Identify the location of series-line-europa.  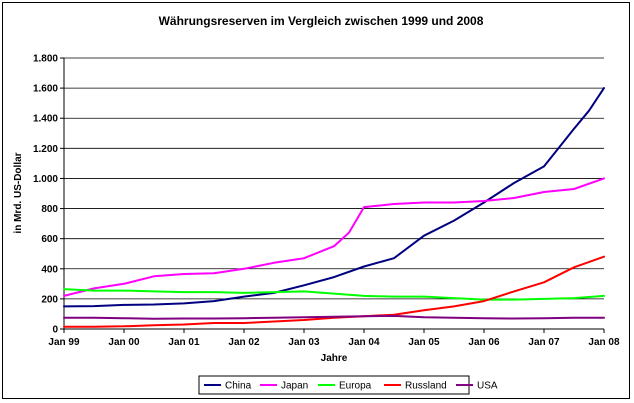
(334, 294).